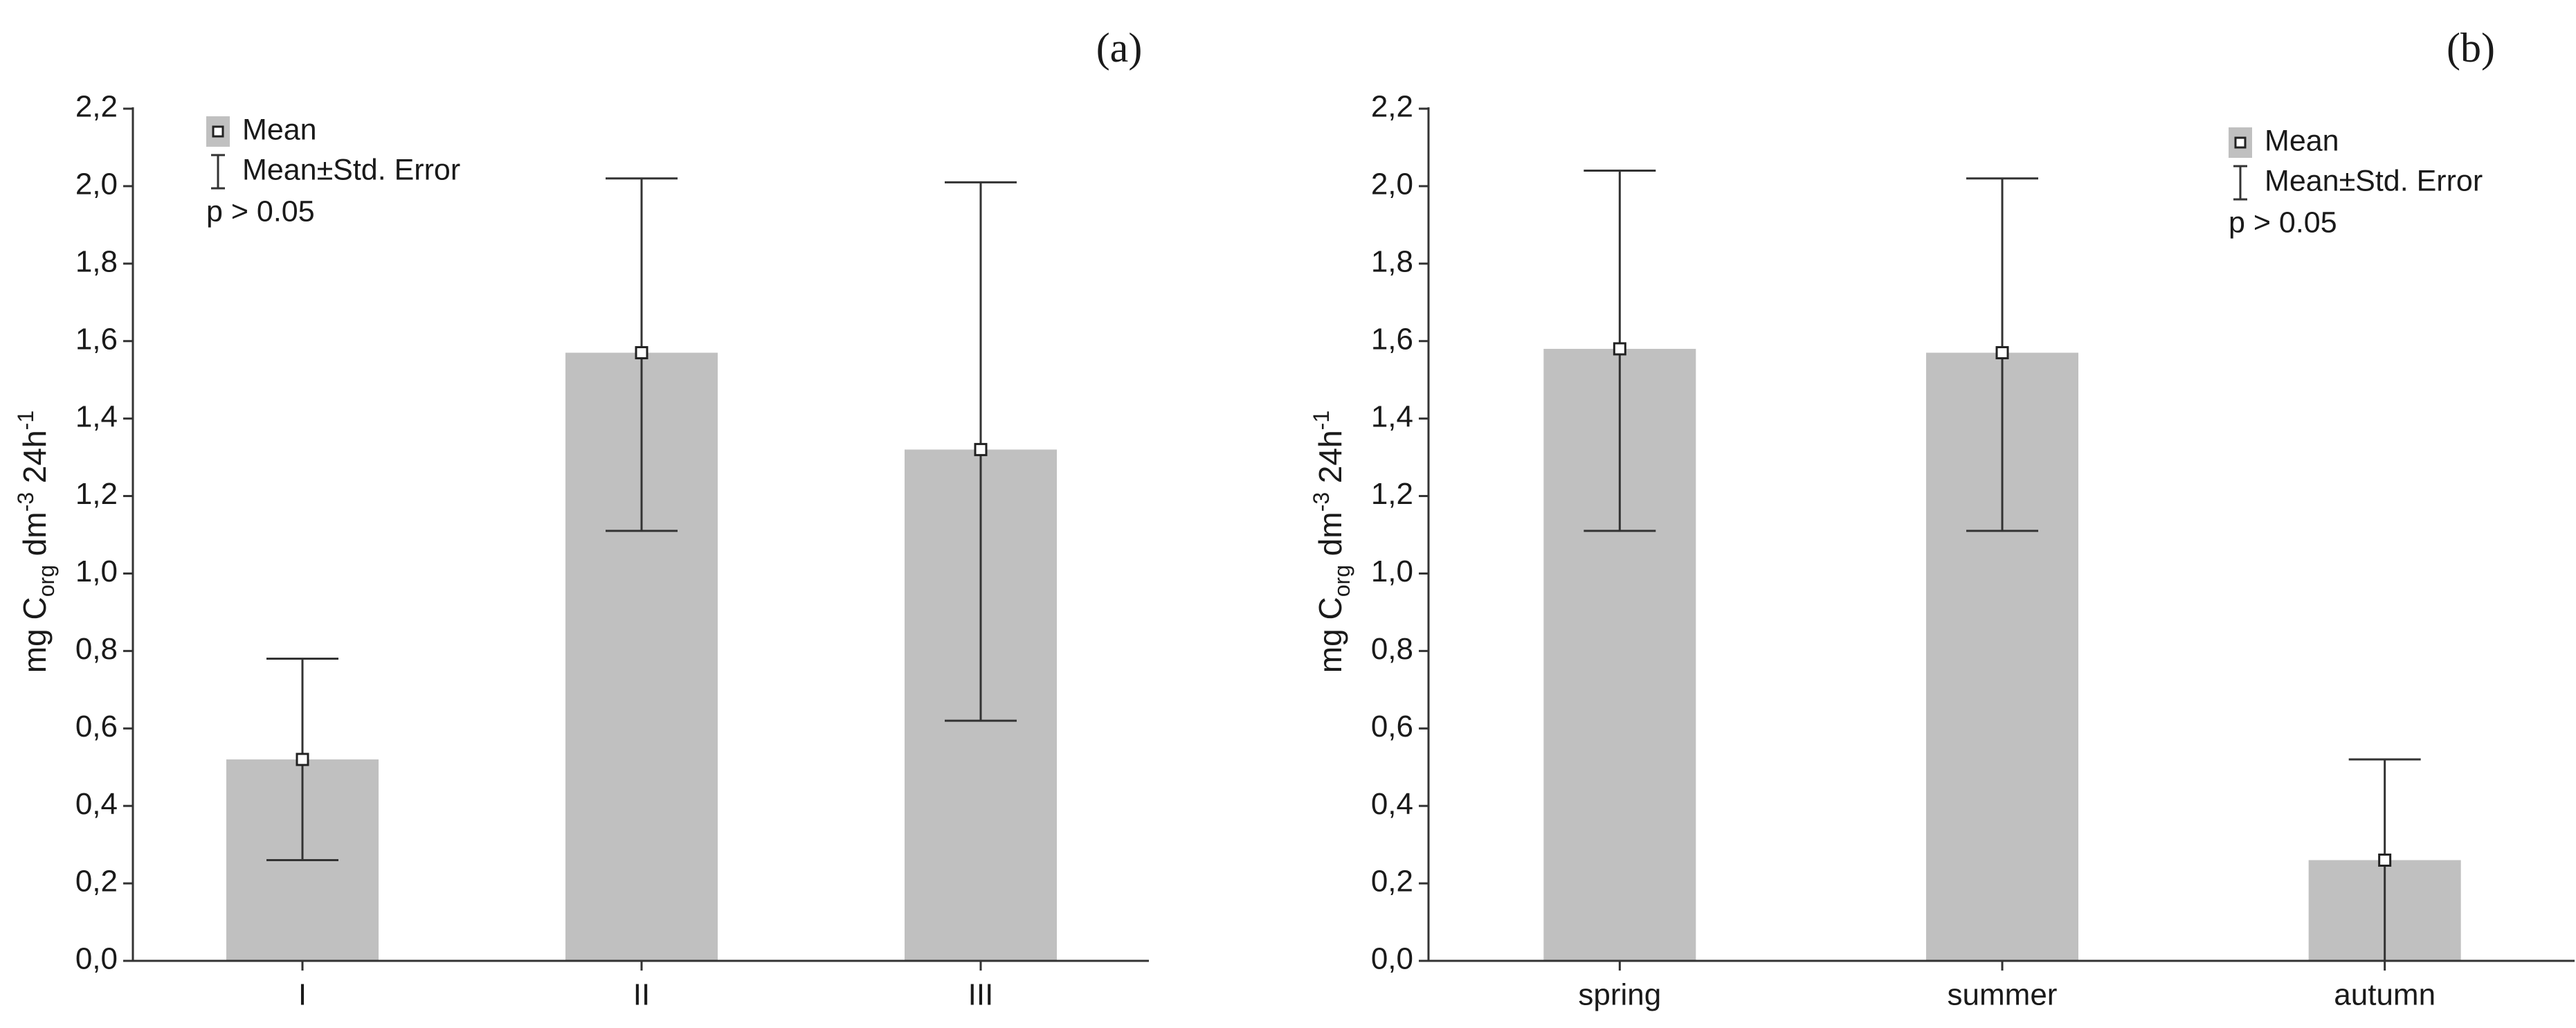  Describe the element at coordinates (641, 995) in the screenshot. I see `x-tick-label: II` at that location.